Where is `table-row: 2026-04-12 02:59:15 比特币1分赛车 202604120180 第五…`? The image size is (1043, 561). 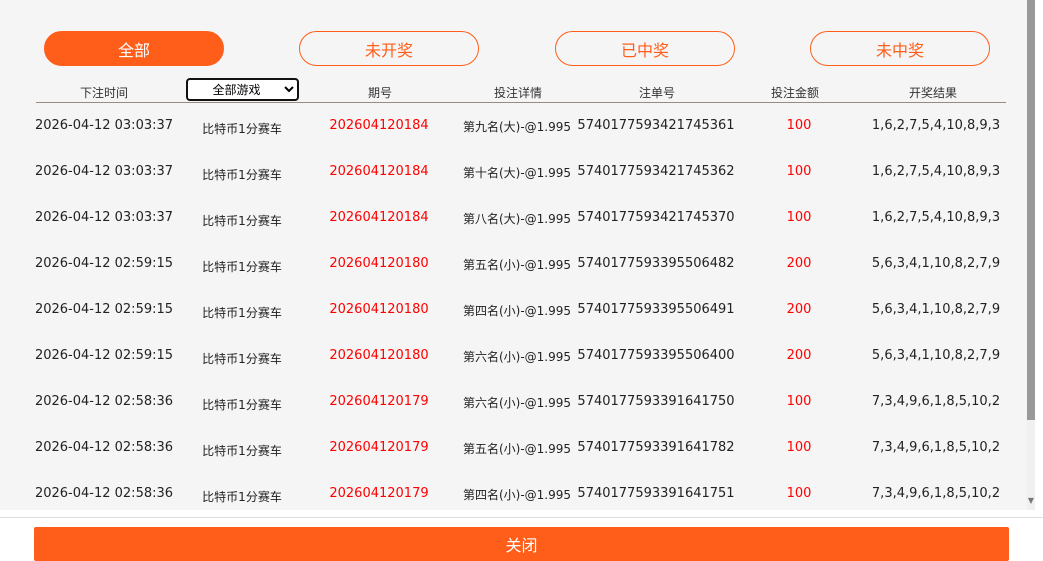 table-row: 2026-04-12 02:59:15 比特币1分赛车 202604120180 第五… is located at coordinates (517, 279).